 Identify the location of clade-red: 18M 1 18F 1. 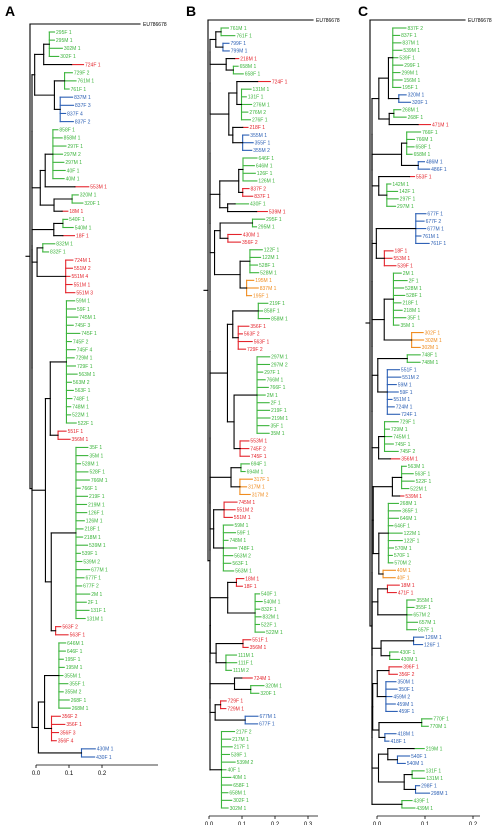
(247, 583).